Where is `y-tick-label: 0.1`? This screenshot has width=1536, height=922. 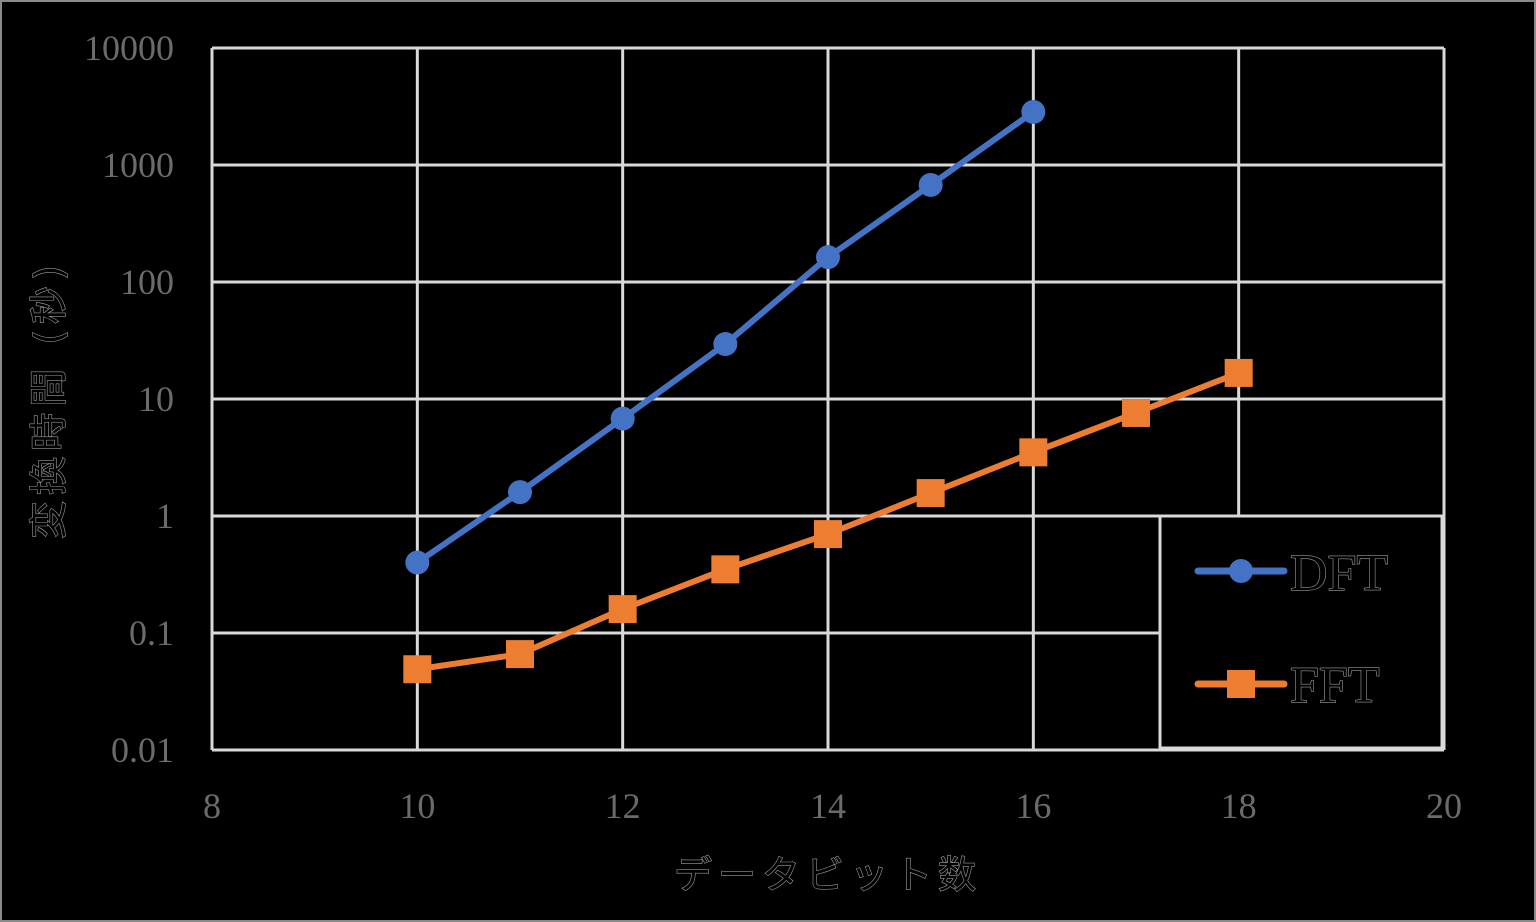 y-tick-label: 0.1 is located at coordinates (151, 633).